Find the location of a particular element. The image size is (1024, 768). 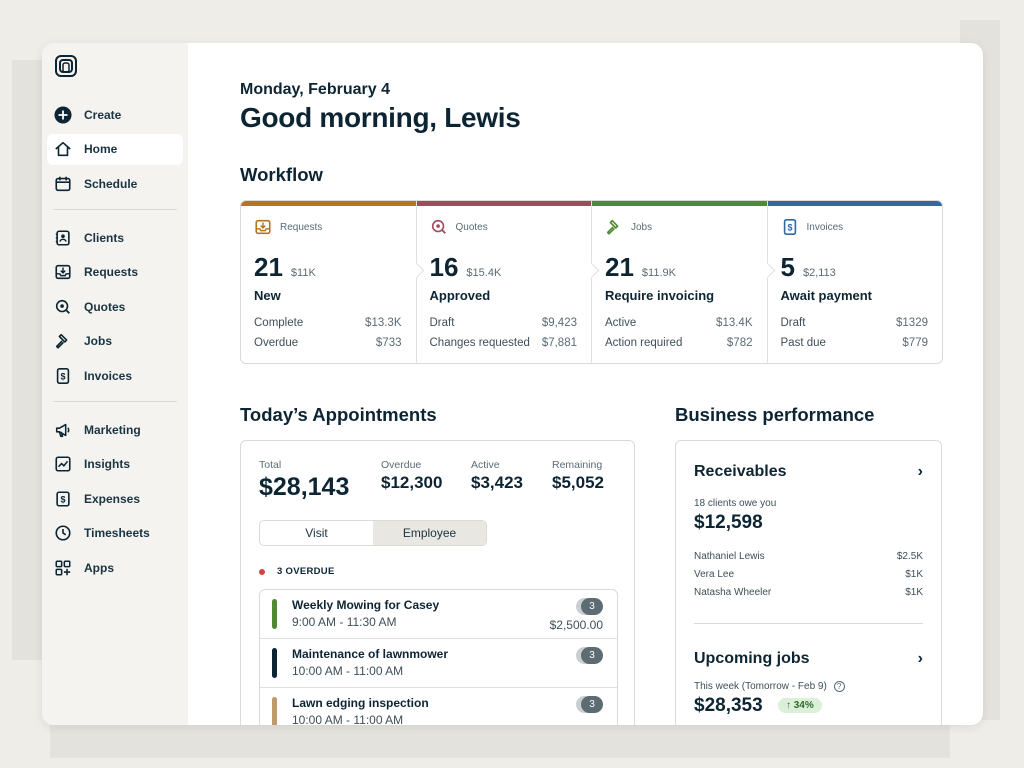

sidebar-item-label: Invoices is located at coordinates (108, 375).